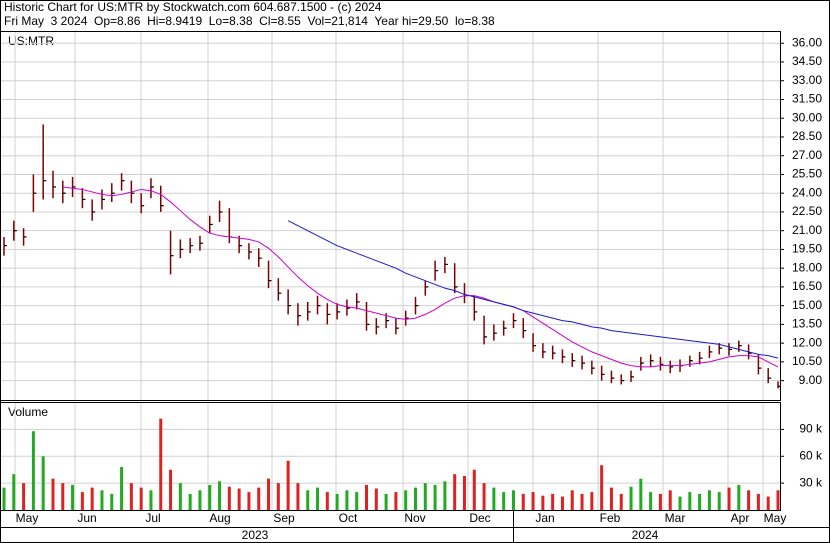  I want to click on y-tick-label: 30 k, so click(811, 482).